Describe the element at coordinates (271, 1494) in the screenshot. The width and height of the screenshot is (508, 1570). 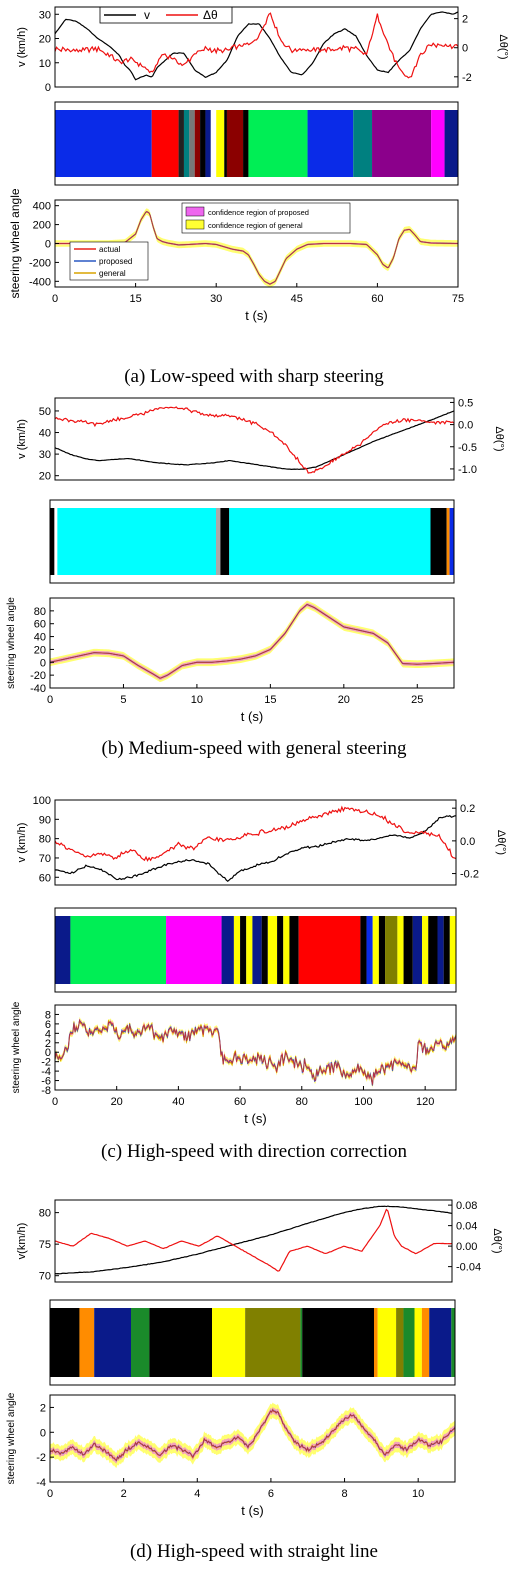
I see `x-tick-label: 6` at that location.